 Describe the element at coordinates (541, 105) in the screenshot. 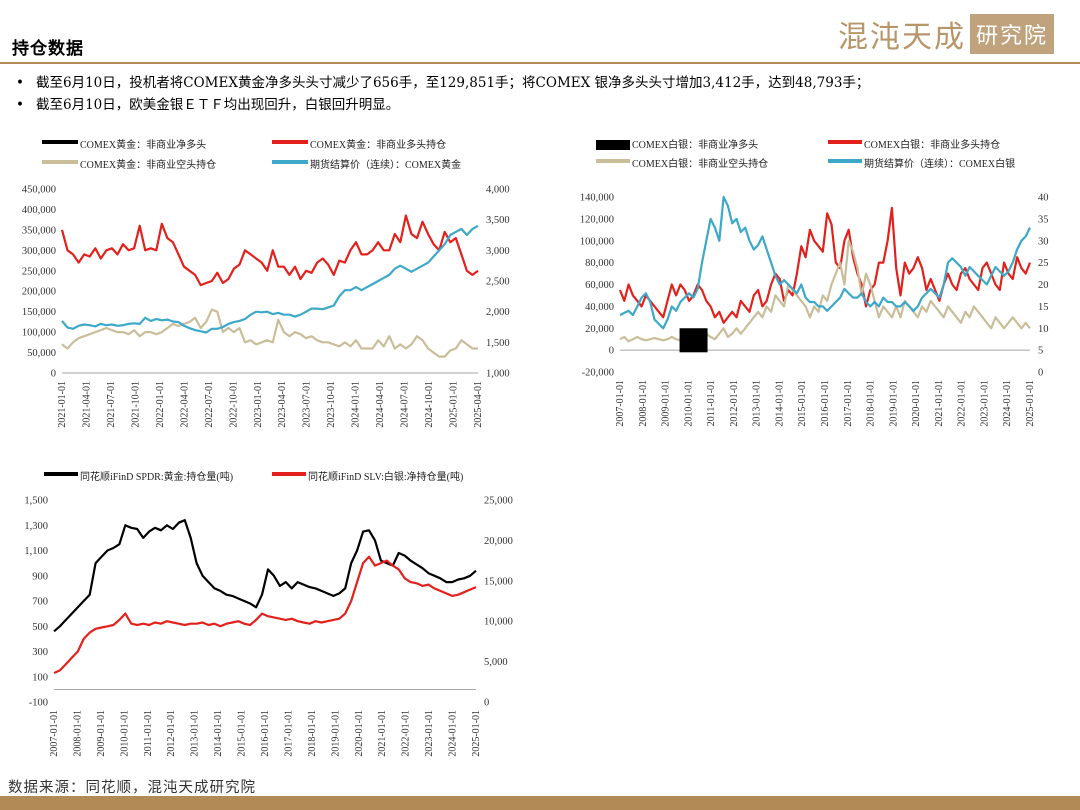

I see `bullet-item: • 截至6月10日，欧美金银ＥＴＦ均出现回升，白银回升明显。` at that location.